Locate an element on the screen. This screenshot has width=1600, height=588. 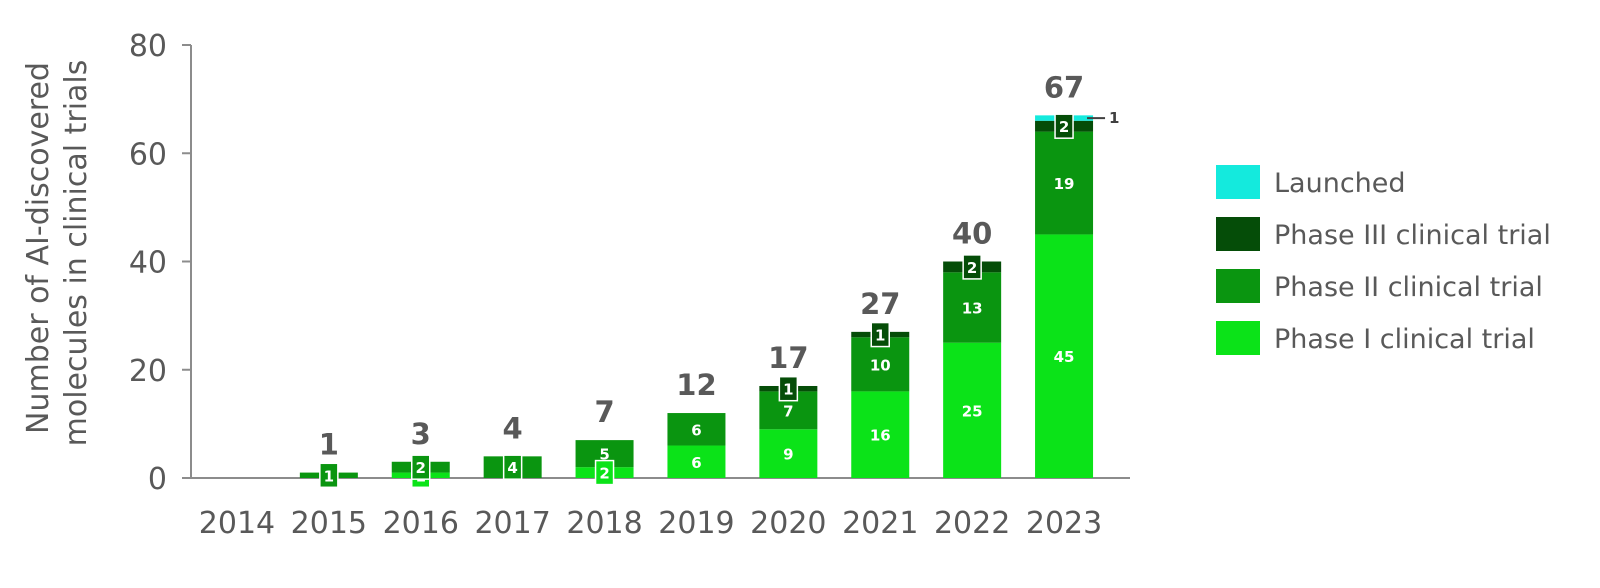
segment-label: 13 is located at coordinates (972, 309).